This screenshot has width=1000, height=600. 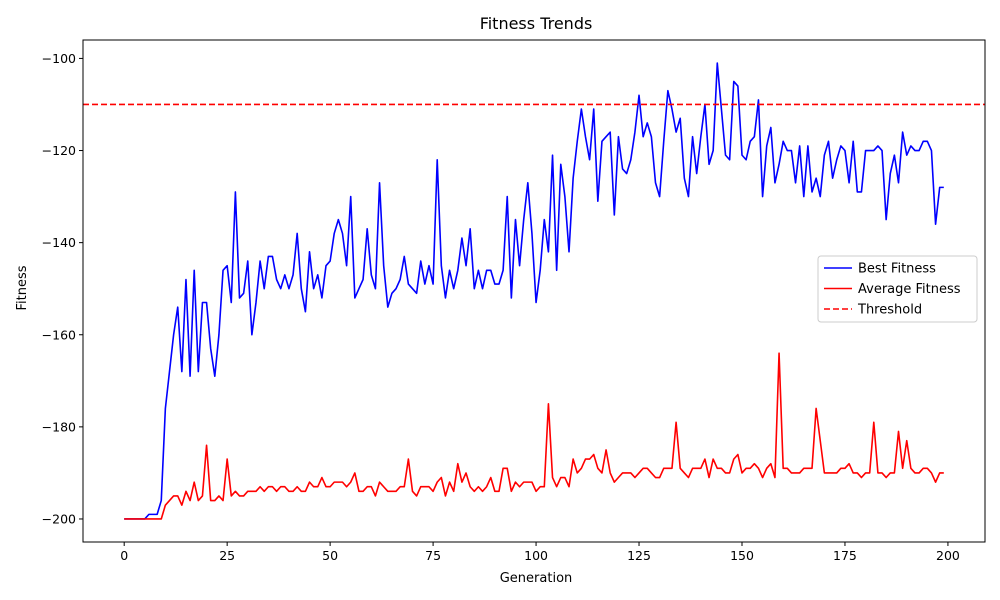 I want to click on x-tick-label: 100, so click(x=536, y=555).